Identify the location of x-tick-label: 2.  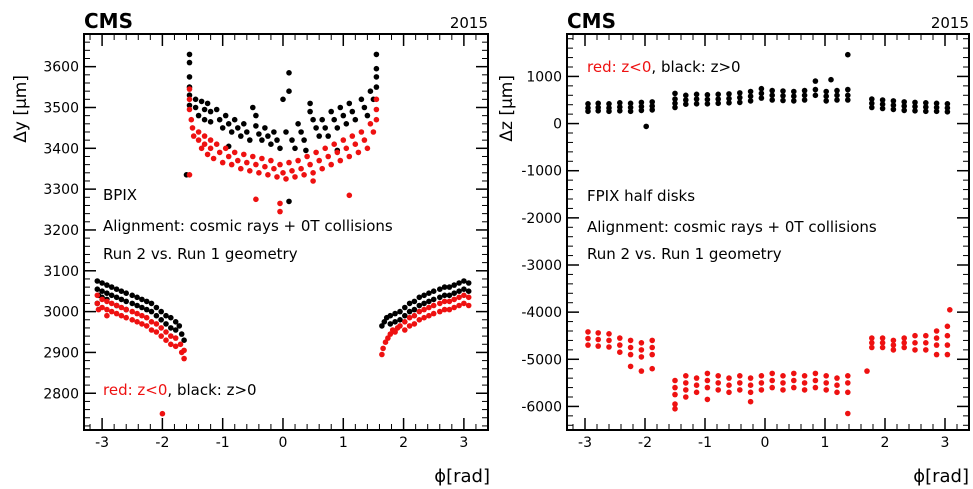
(403, 443).